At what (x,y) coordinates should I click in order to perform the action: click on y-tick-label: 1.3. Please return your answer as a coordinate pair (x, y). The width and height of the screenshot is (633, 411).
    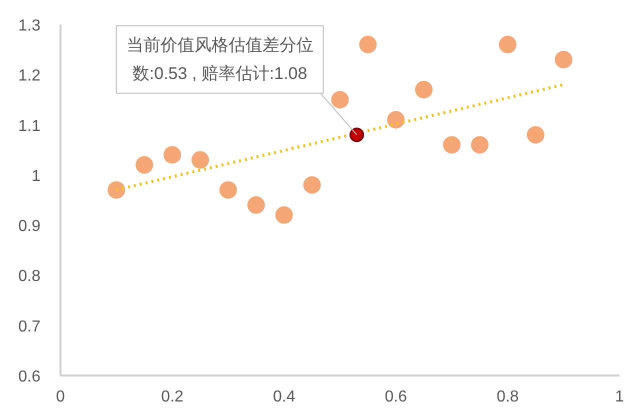
    Looking at the image, I should click on (29, 26).